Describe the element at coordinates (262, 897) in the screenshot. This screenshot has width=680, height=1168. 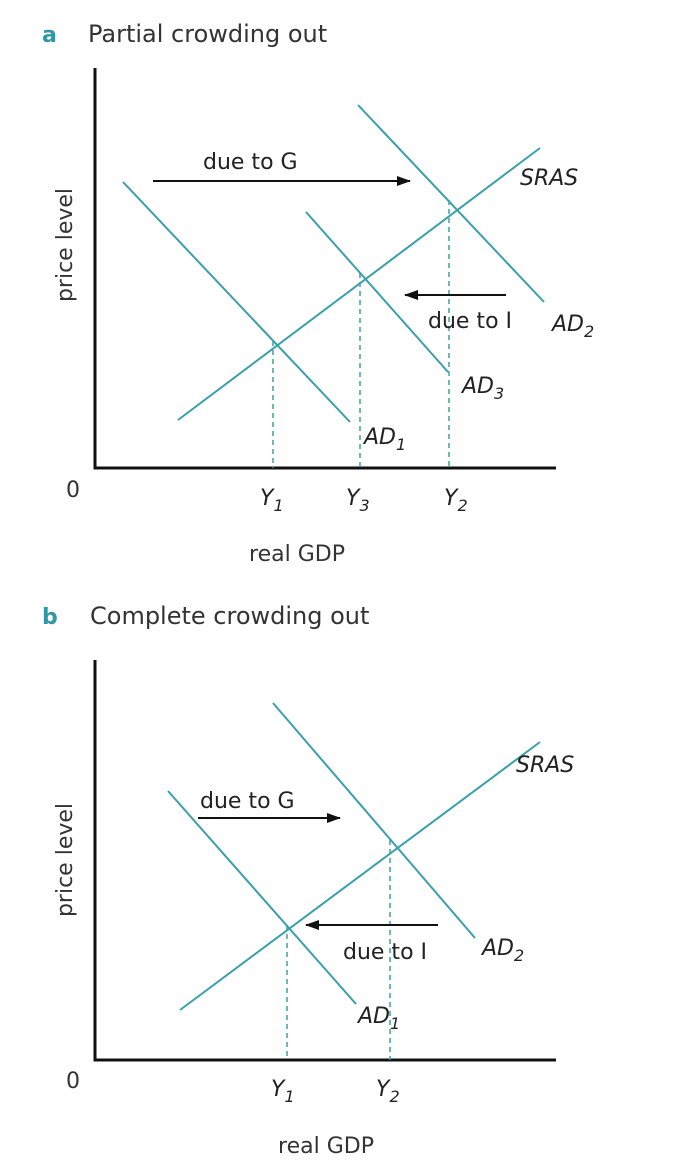
I see `panel-b-ad1-curve` at that location.